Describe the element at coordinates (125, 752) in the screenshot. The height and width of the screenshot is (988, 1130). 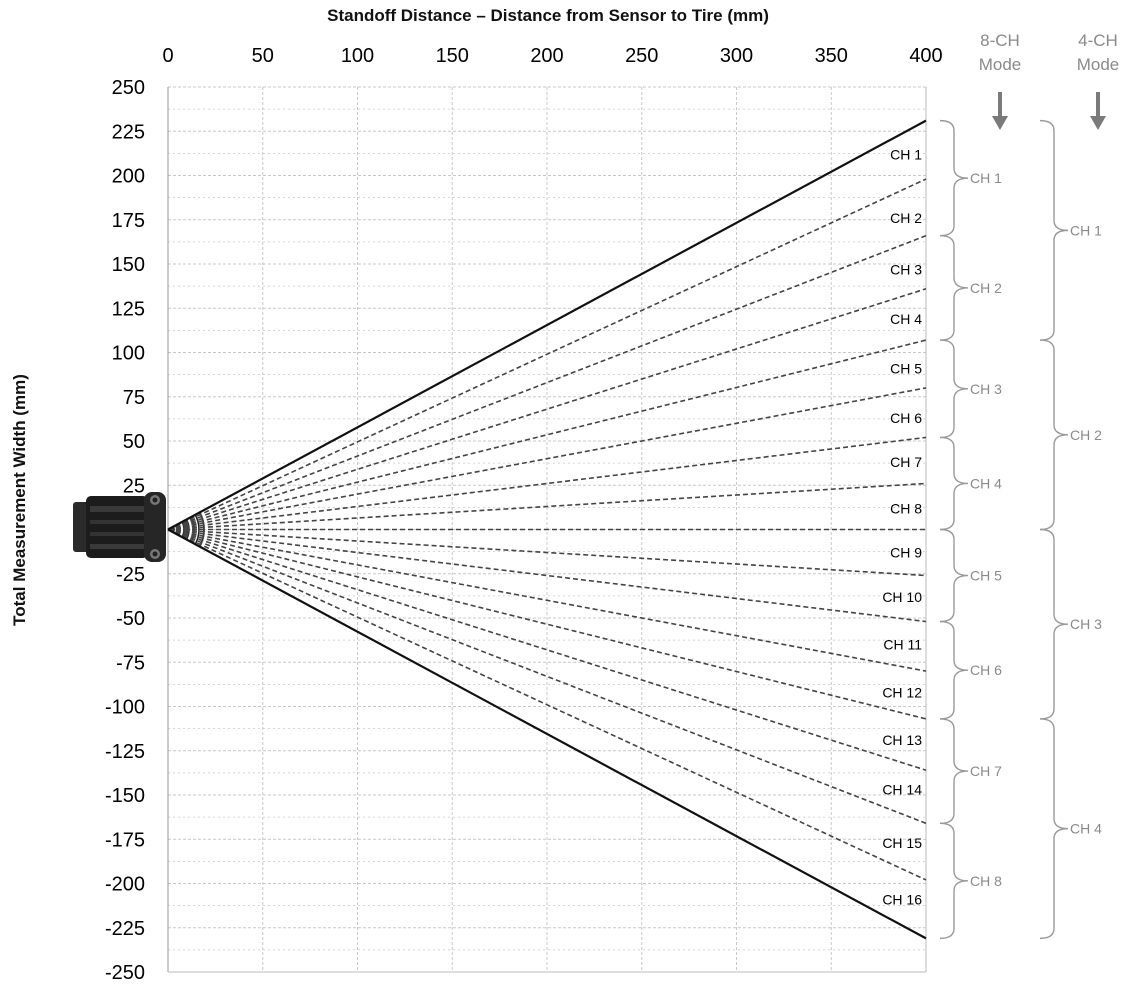
I see `y-tick-label: -125` at that location.